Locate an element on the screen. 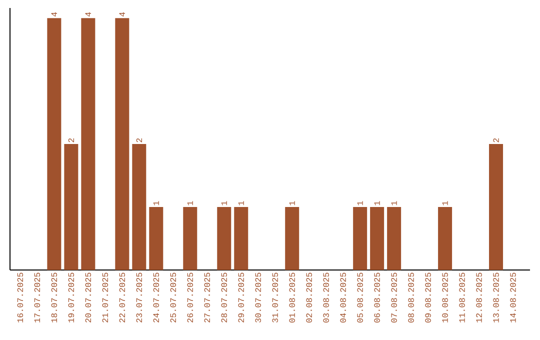 The width and height of the screenshot is (540, 340). x-tick-label: 29.07.2025 is located at coordinates (241, 297).